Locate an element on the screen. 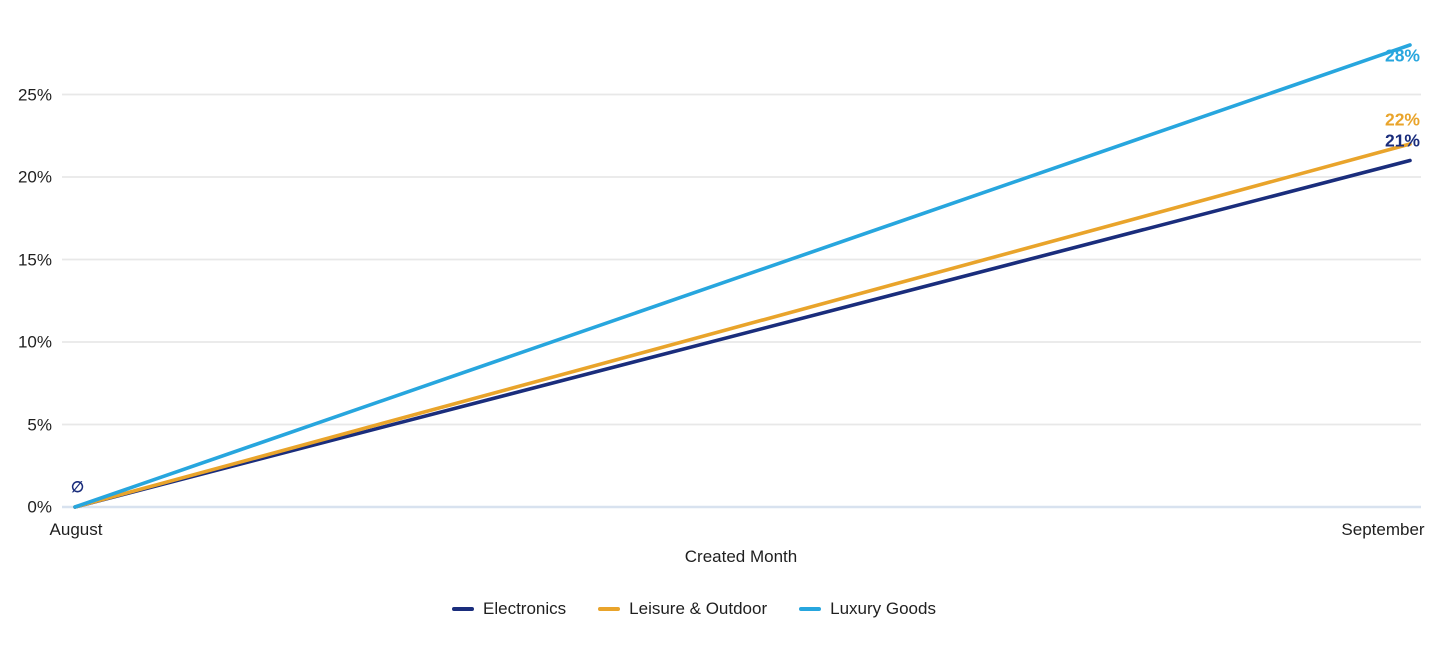 This screenshot has width=1456, height=651. chart-legend: Electronics Leisure & Outdoor Luxury Goods is located at coordinates (711, 609).